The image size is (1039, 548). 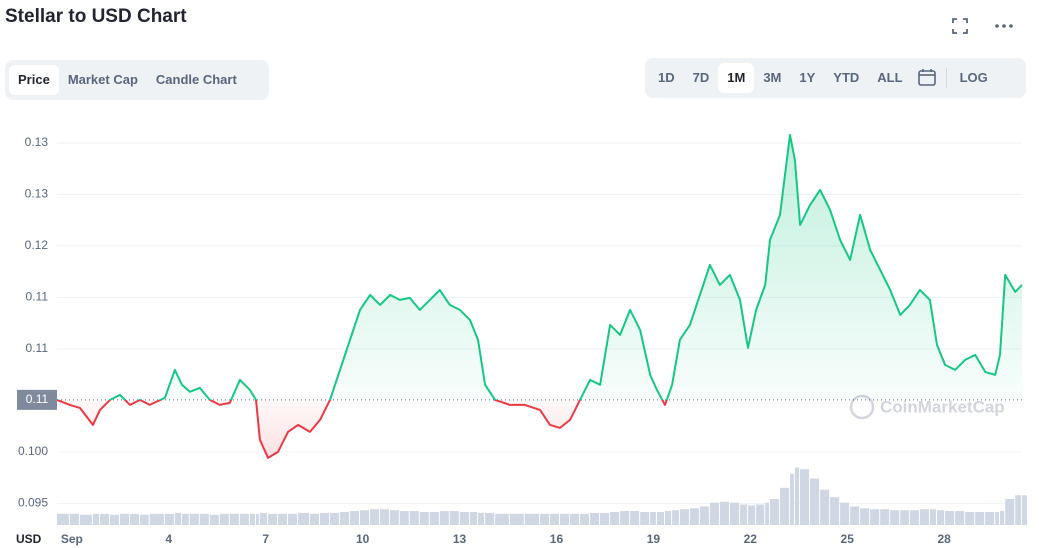 I want to click on y-tick-label: 0.100, so click(x=33, y=451).